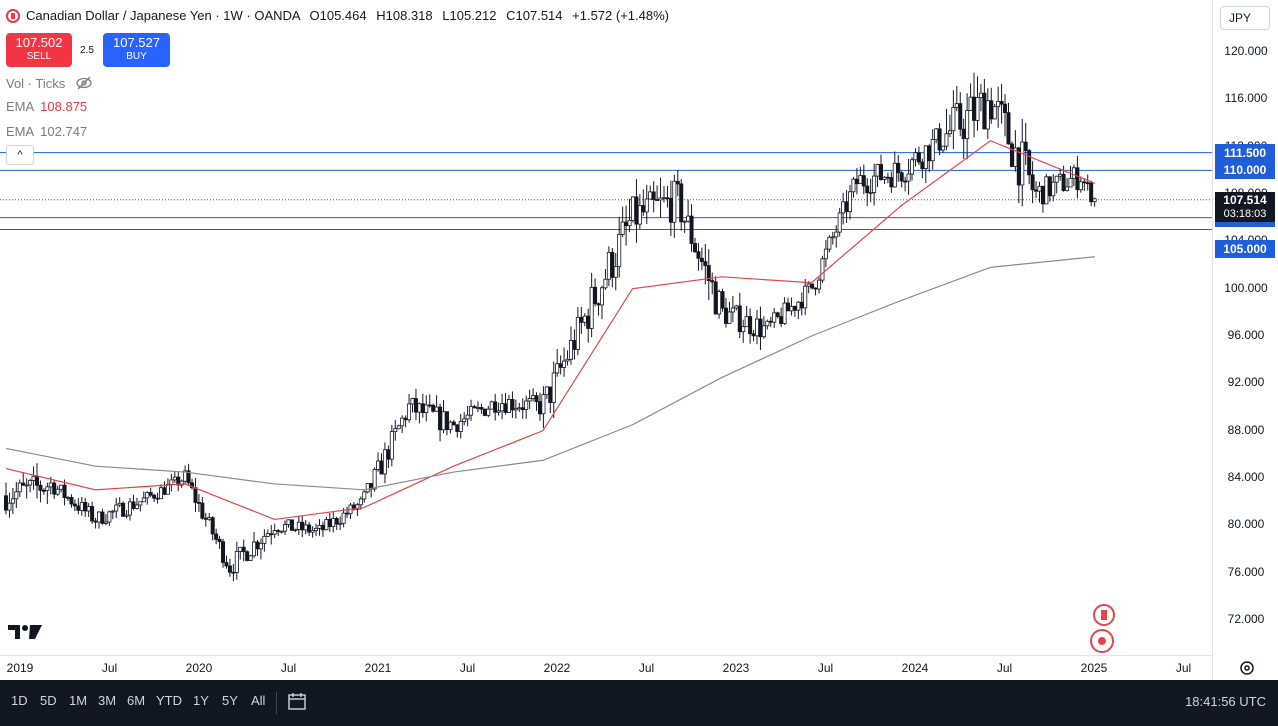  I want to click on range-button-5y: 5Y, so click(230, 700).